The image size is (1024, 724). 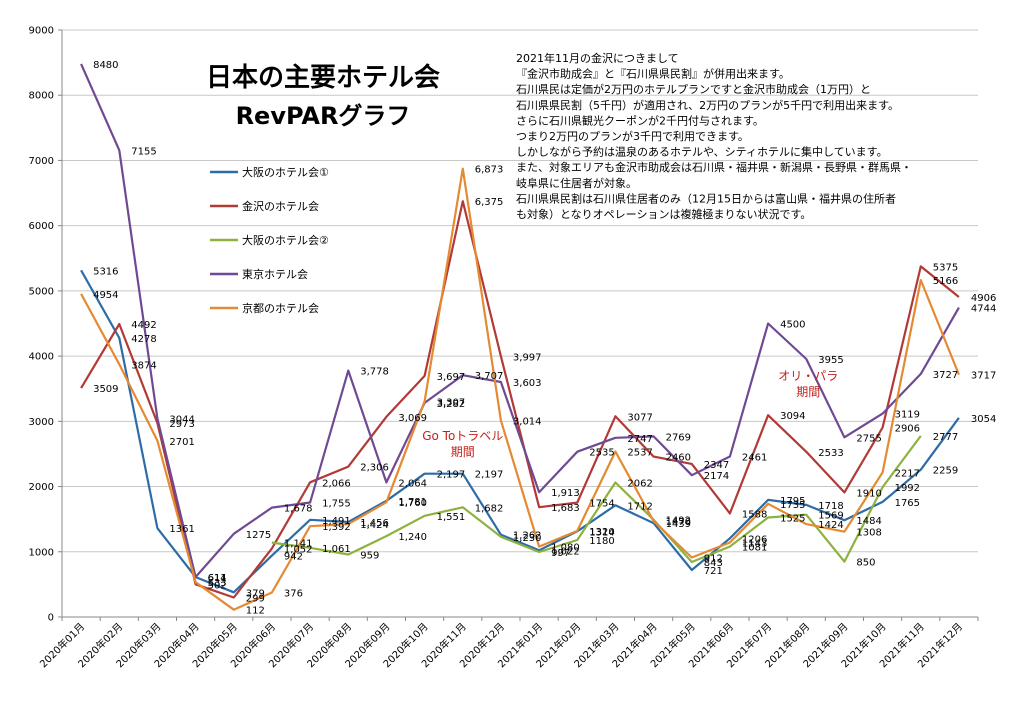 I want to click on note-line: 2021年11月の金沢につきまして, so click(x=597, y=58).